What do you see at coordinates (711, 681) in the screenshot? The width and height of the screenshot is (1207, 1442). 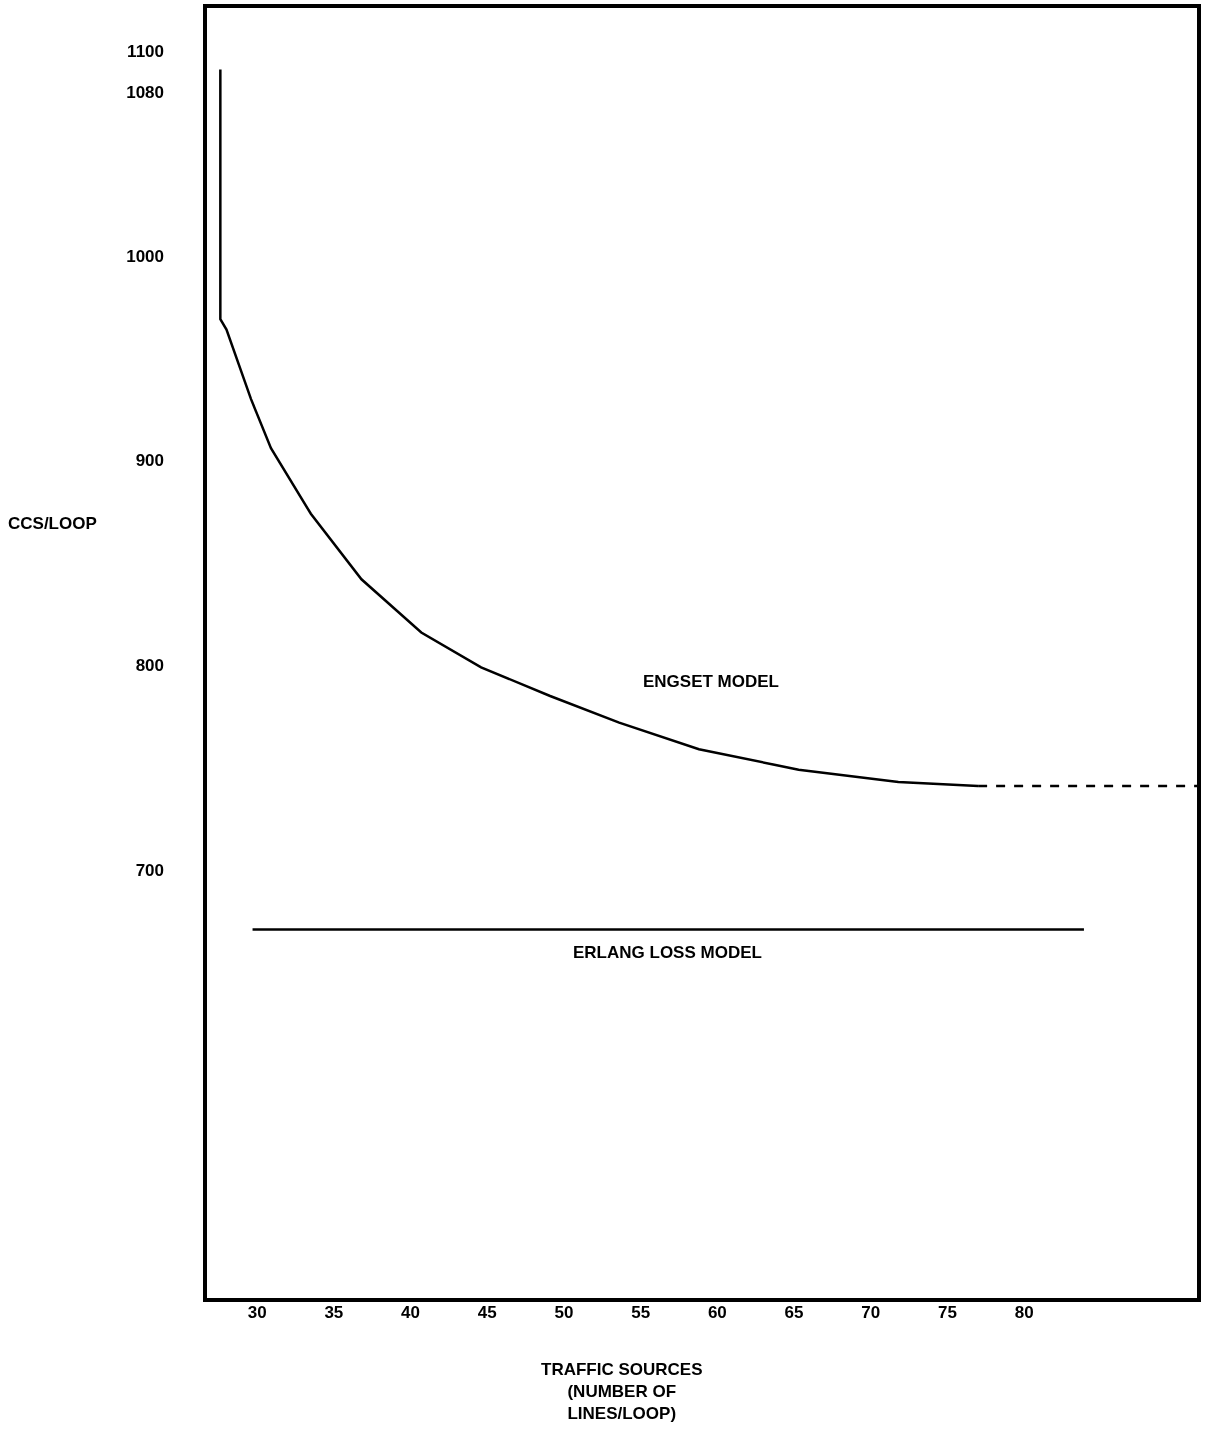 I see `annotation: ENGSET MODEL` at bounding box center [711, 681].